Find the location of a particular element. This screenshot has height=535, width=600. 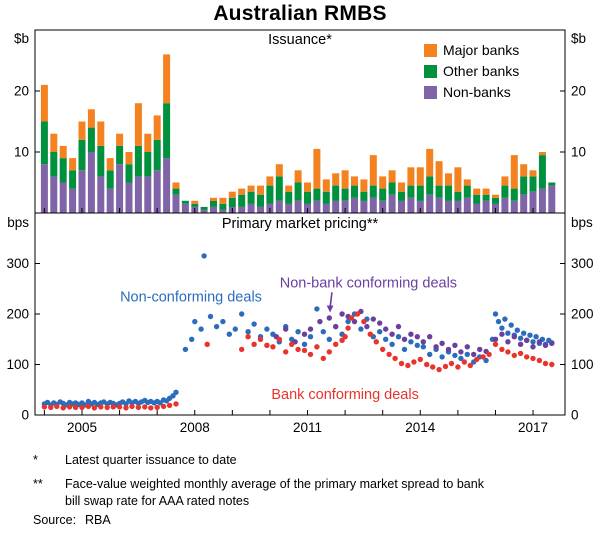

source-value: RBA is located at coordinates (98, 520).